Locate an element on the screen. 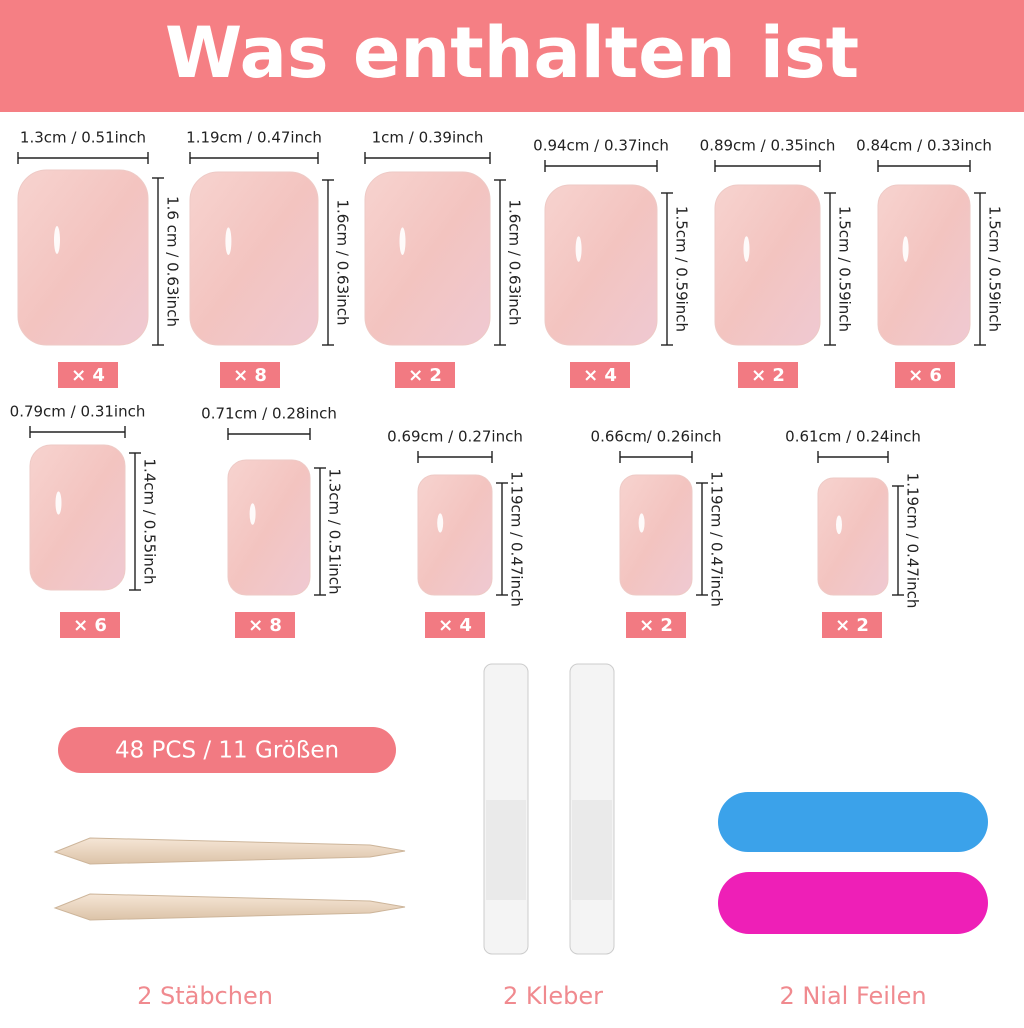  item-label: 2 Nial Feilen is located at coordinates (852, 996).